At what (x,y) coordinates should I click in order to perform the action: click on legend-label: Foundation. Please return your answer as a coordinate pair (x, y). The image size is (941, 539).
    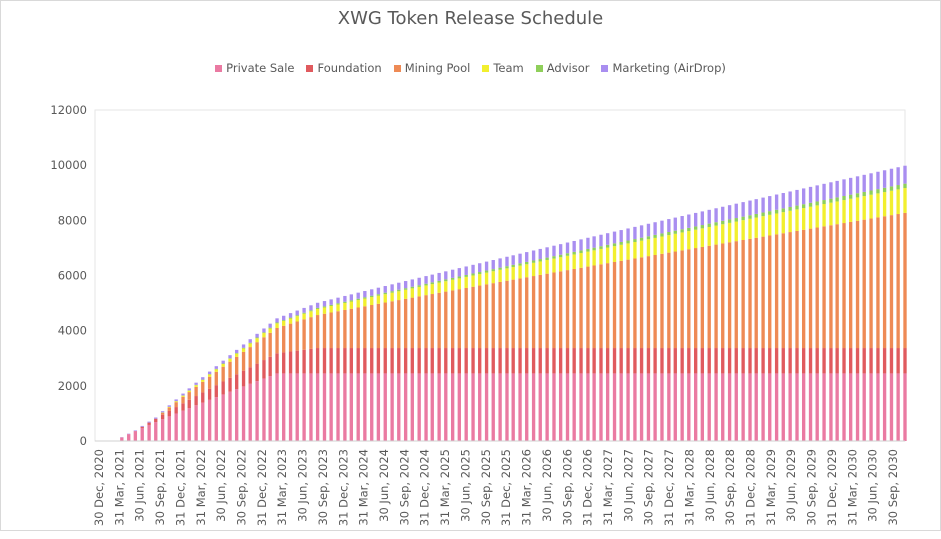
    Looking at the image, I should click on (349, 68).